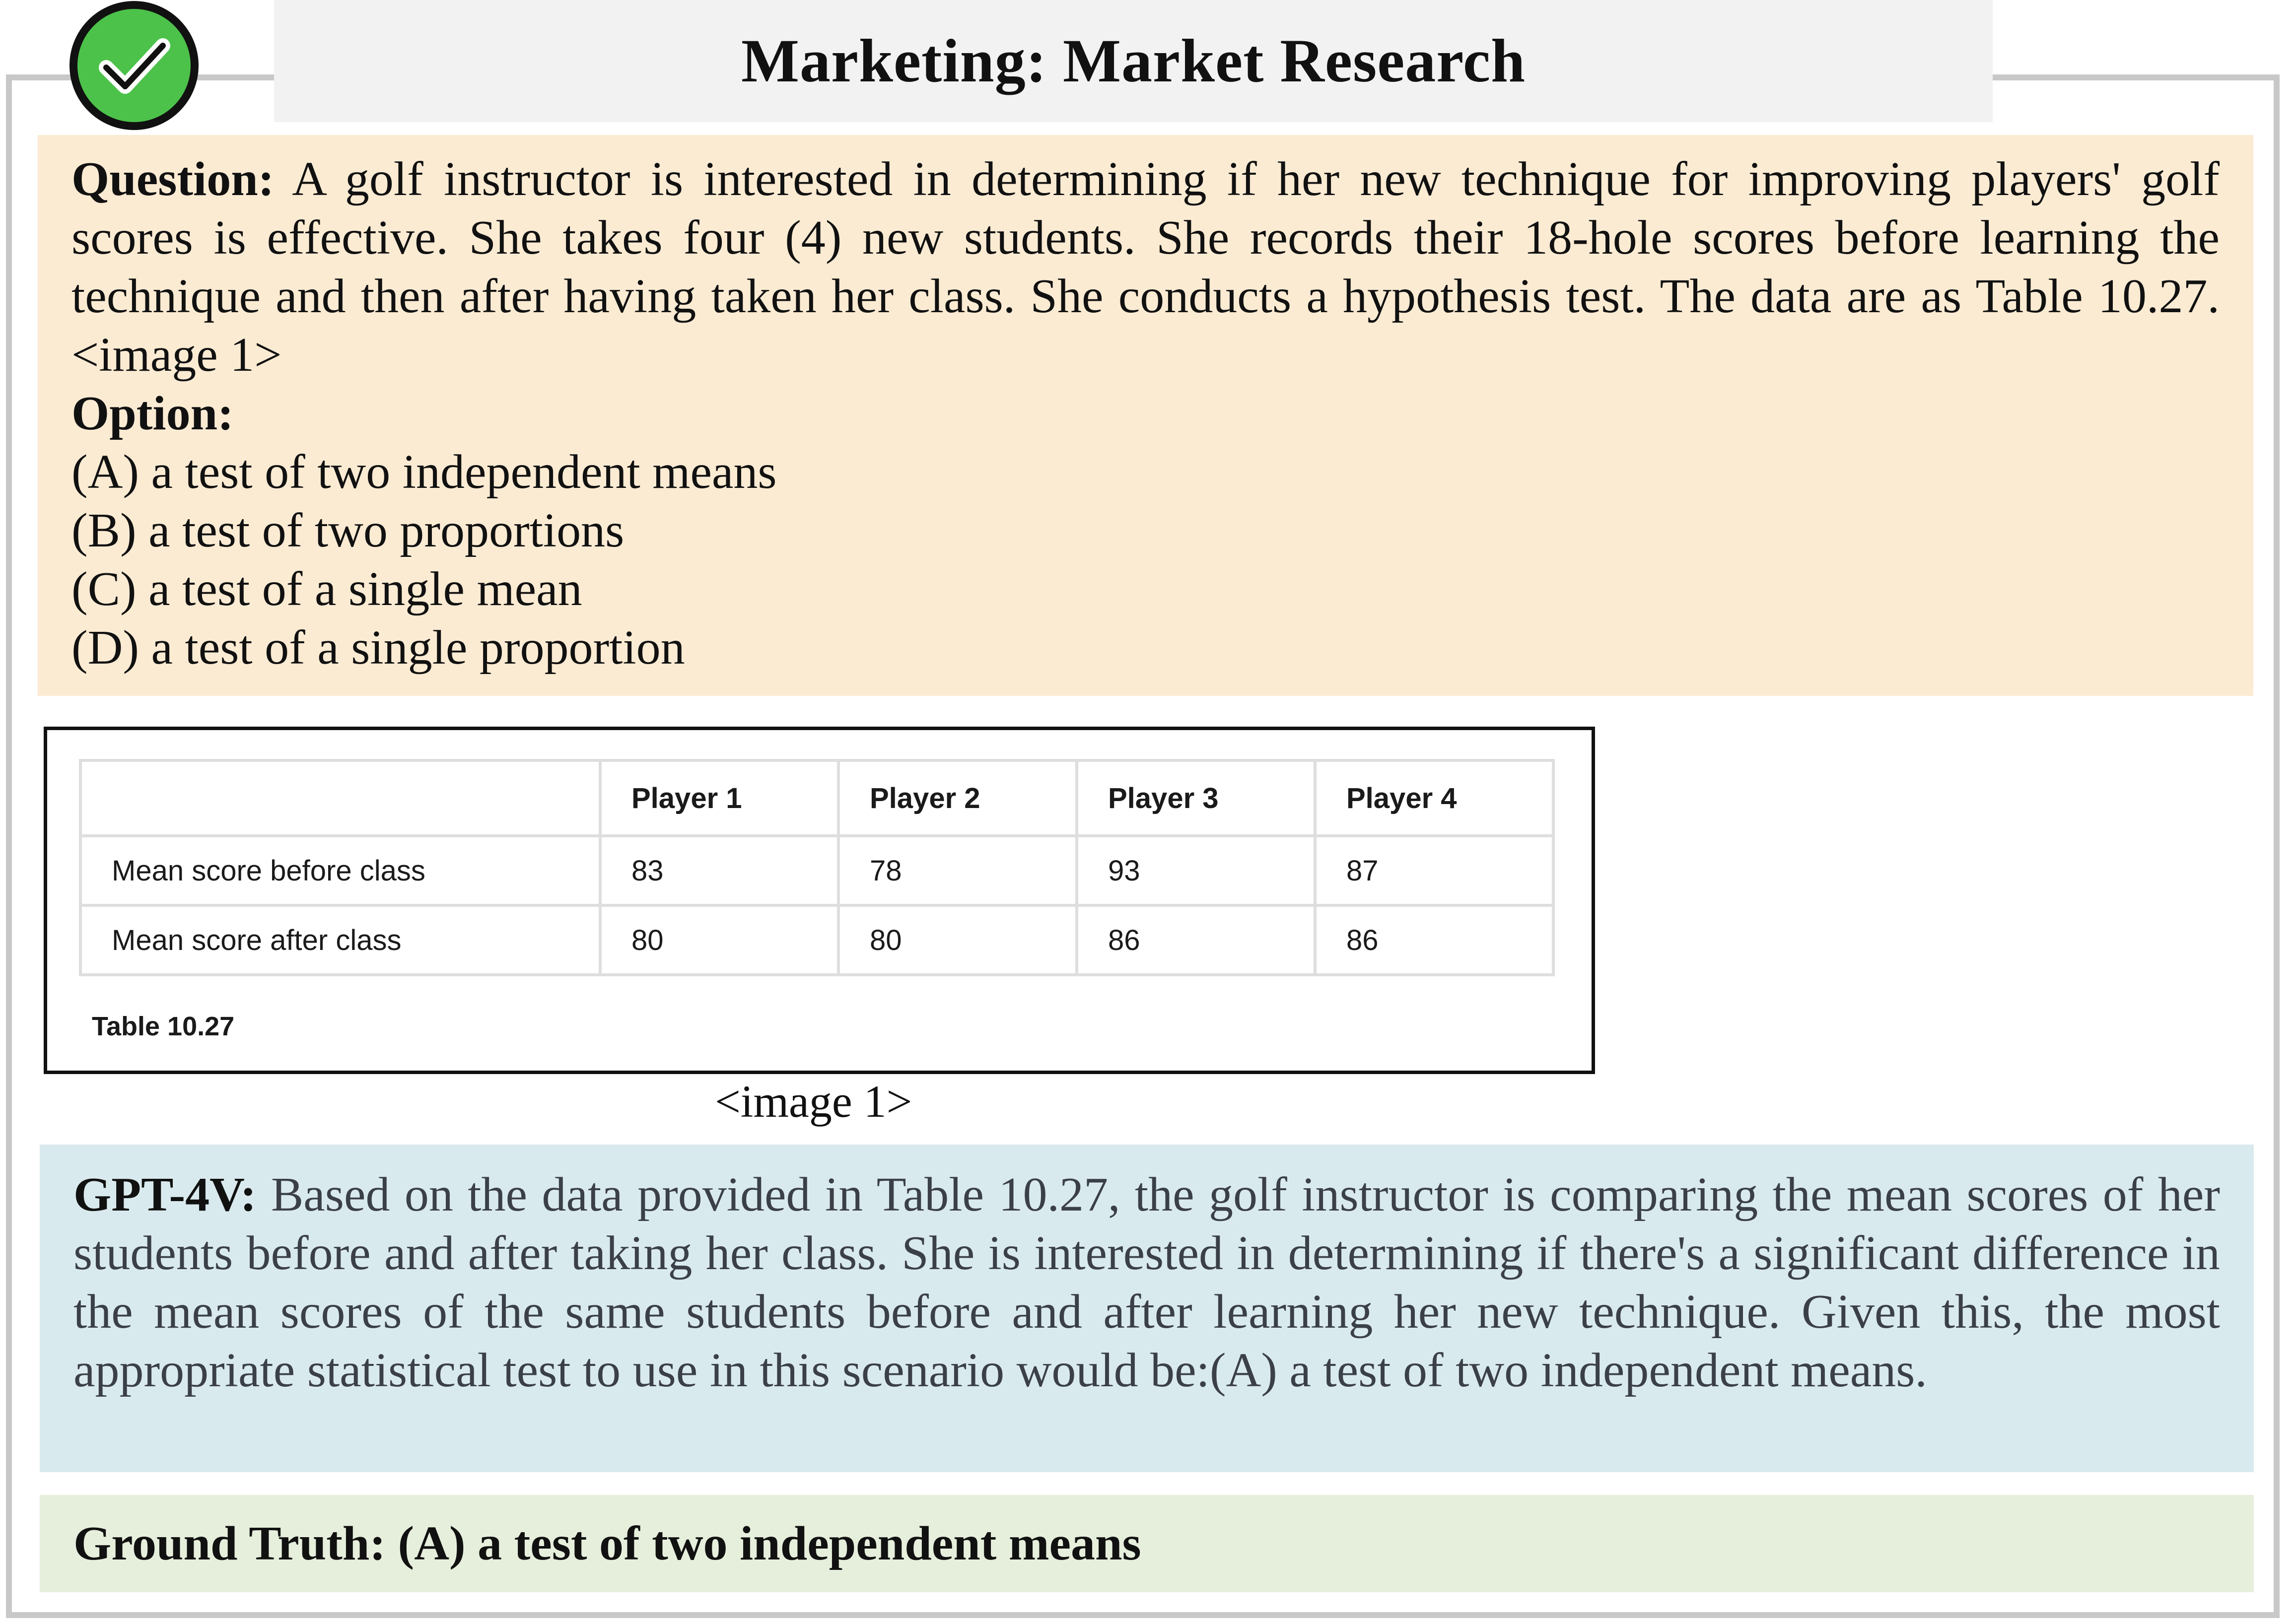 The image size is (2295, 1624). I want to click on table-header-cell: Player 1, so click(719, 798).